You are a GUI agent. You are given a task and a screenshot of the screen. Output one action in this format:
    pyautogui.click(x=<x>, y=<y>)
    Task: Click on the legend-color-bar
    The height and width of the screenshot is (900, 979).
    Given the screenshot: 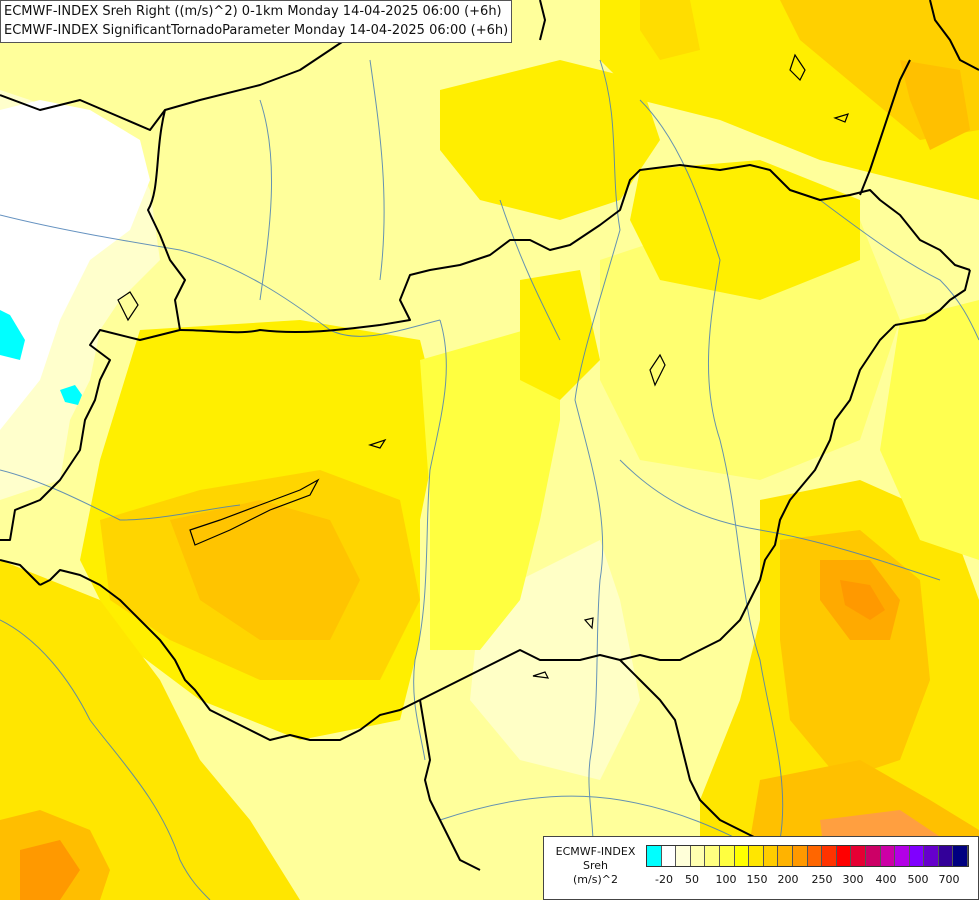 What is the action you would take?
    pyautogui.click(x=808, y=856)
    